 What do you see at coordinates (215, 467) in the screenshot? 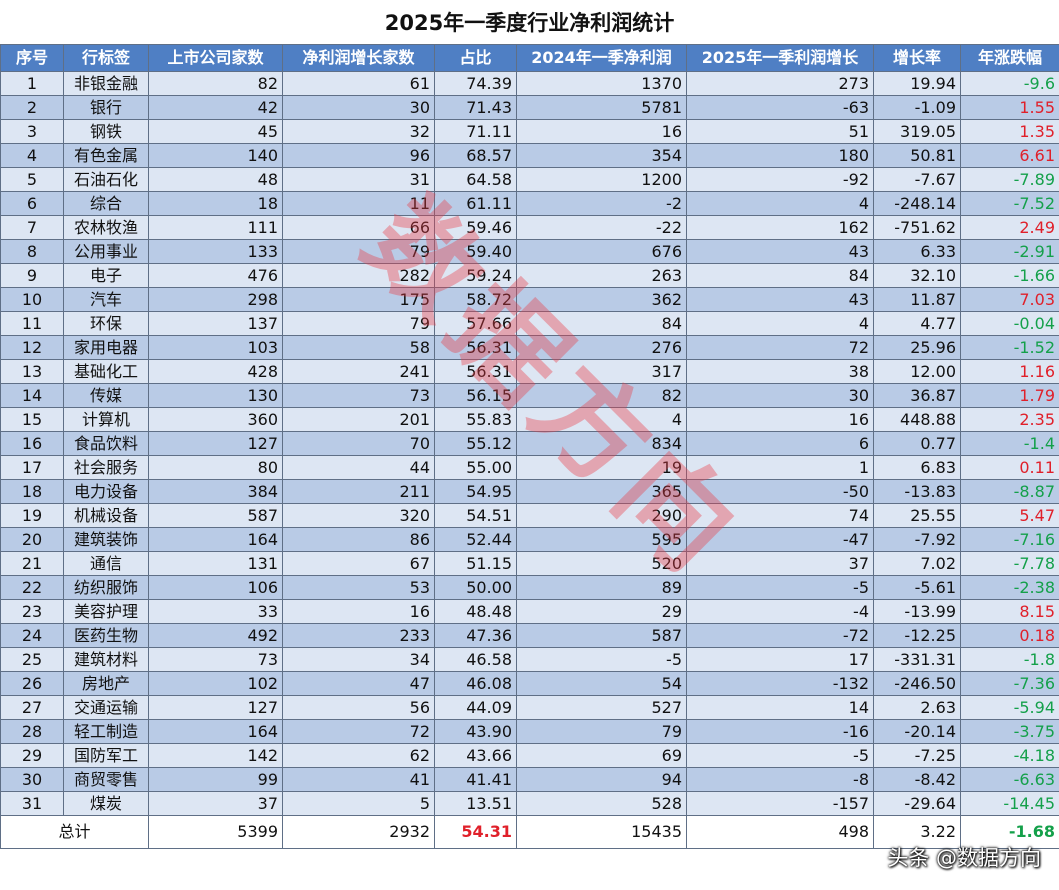
I see `cell-companies: 80` at bounding box center [215, 467].